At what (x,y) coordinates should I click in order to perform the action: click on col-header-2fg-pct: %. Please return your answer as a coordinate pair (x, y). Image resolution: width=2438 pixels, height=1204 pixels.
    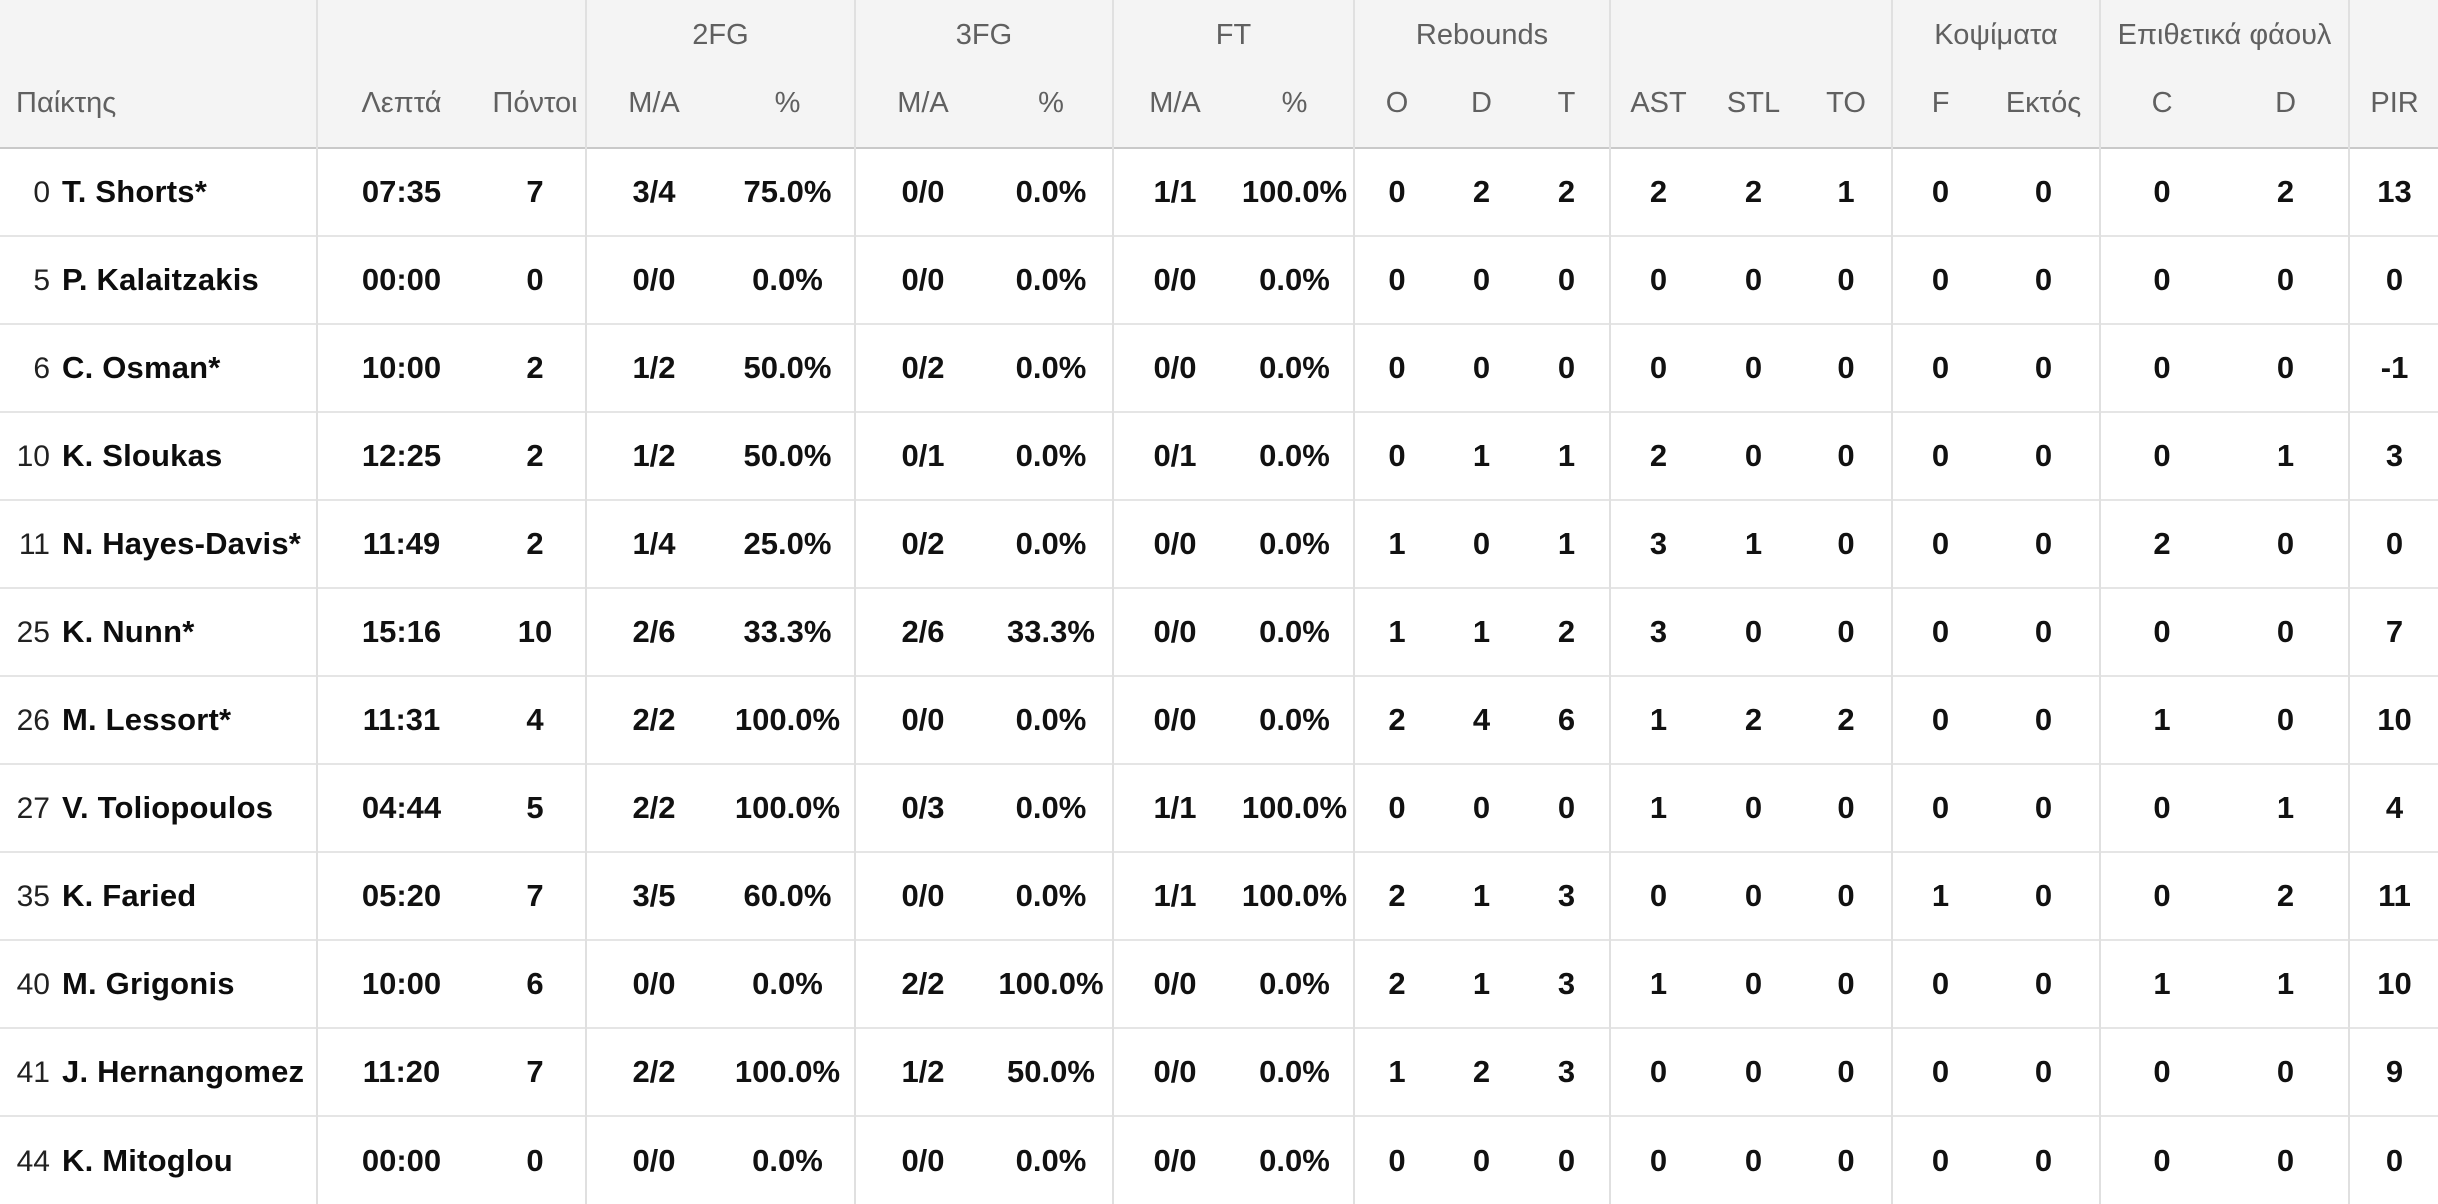
    Looking at the image, I should click on (788, 104).